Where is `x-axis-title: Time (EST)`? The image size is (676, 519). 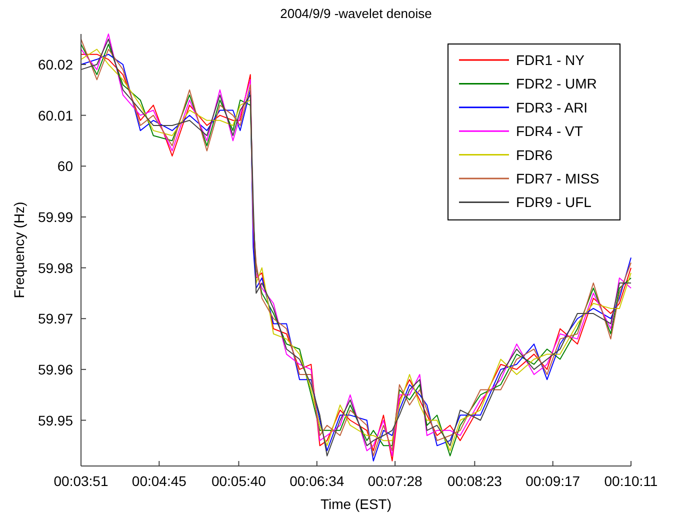 x-axis-title: Time (EST) is located at coordinates (356, 504).